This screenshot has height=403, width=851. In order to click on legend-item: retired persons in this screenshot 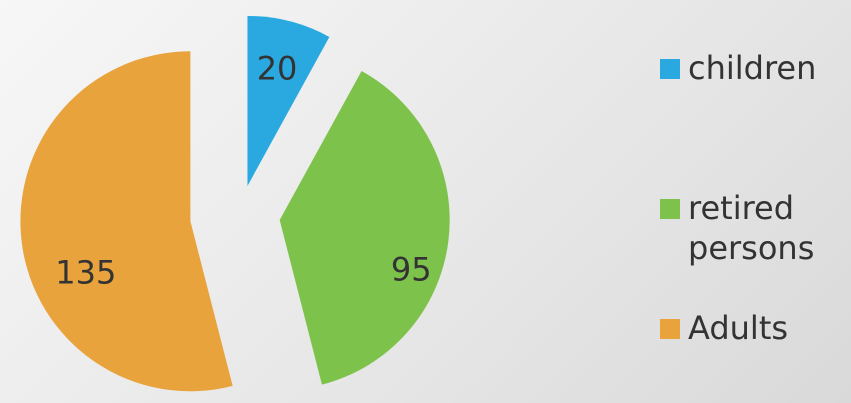, I will do `click(755, 228)`.